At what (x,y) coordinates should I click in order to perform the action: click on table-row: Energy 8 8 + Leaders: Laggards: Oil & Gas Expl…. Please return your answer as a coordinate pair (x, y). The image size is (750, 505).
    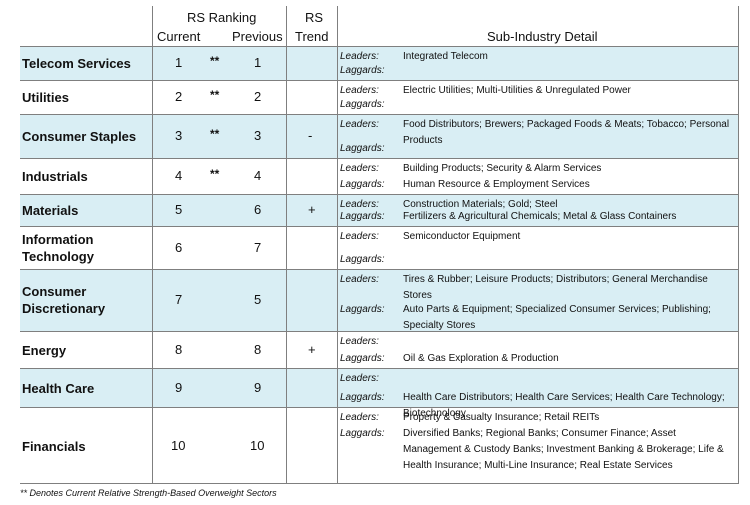
    Looking at the image, I should click on (379, 349).